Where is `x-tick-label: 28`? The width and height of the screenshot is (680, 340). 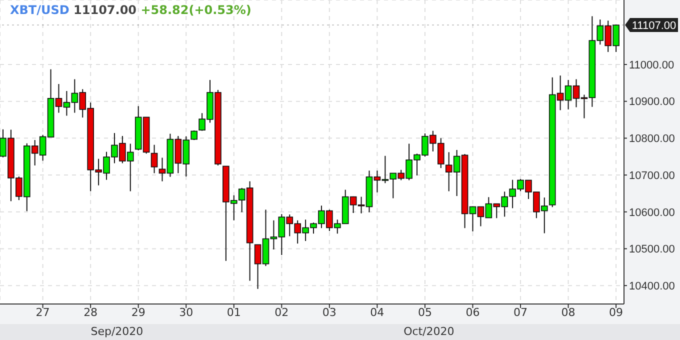
x-tick-label: 28 is located at coordinates (91, 312).